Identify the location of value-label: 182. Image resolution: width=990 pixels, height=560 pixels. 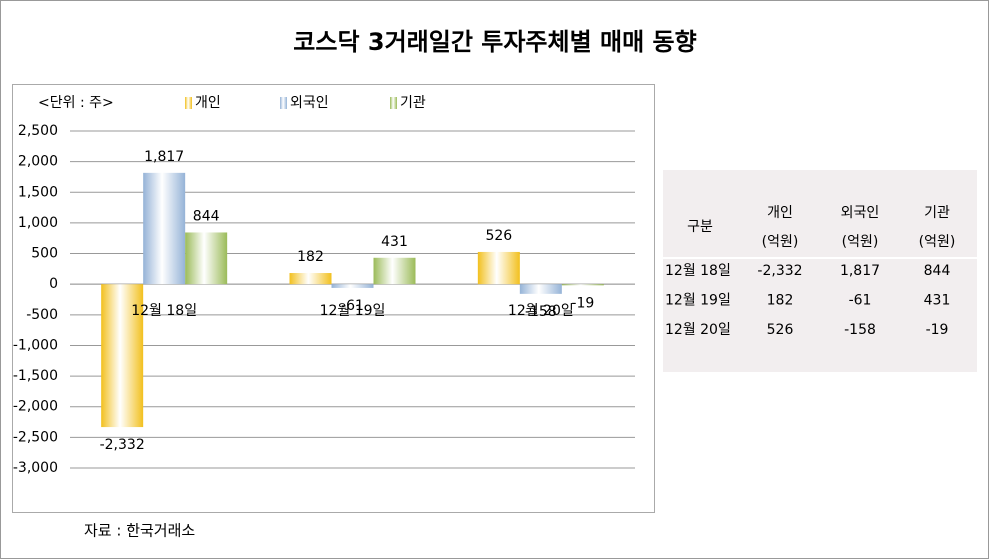
(310, 257).